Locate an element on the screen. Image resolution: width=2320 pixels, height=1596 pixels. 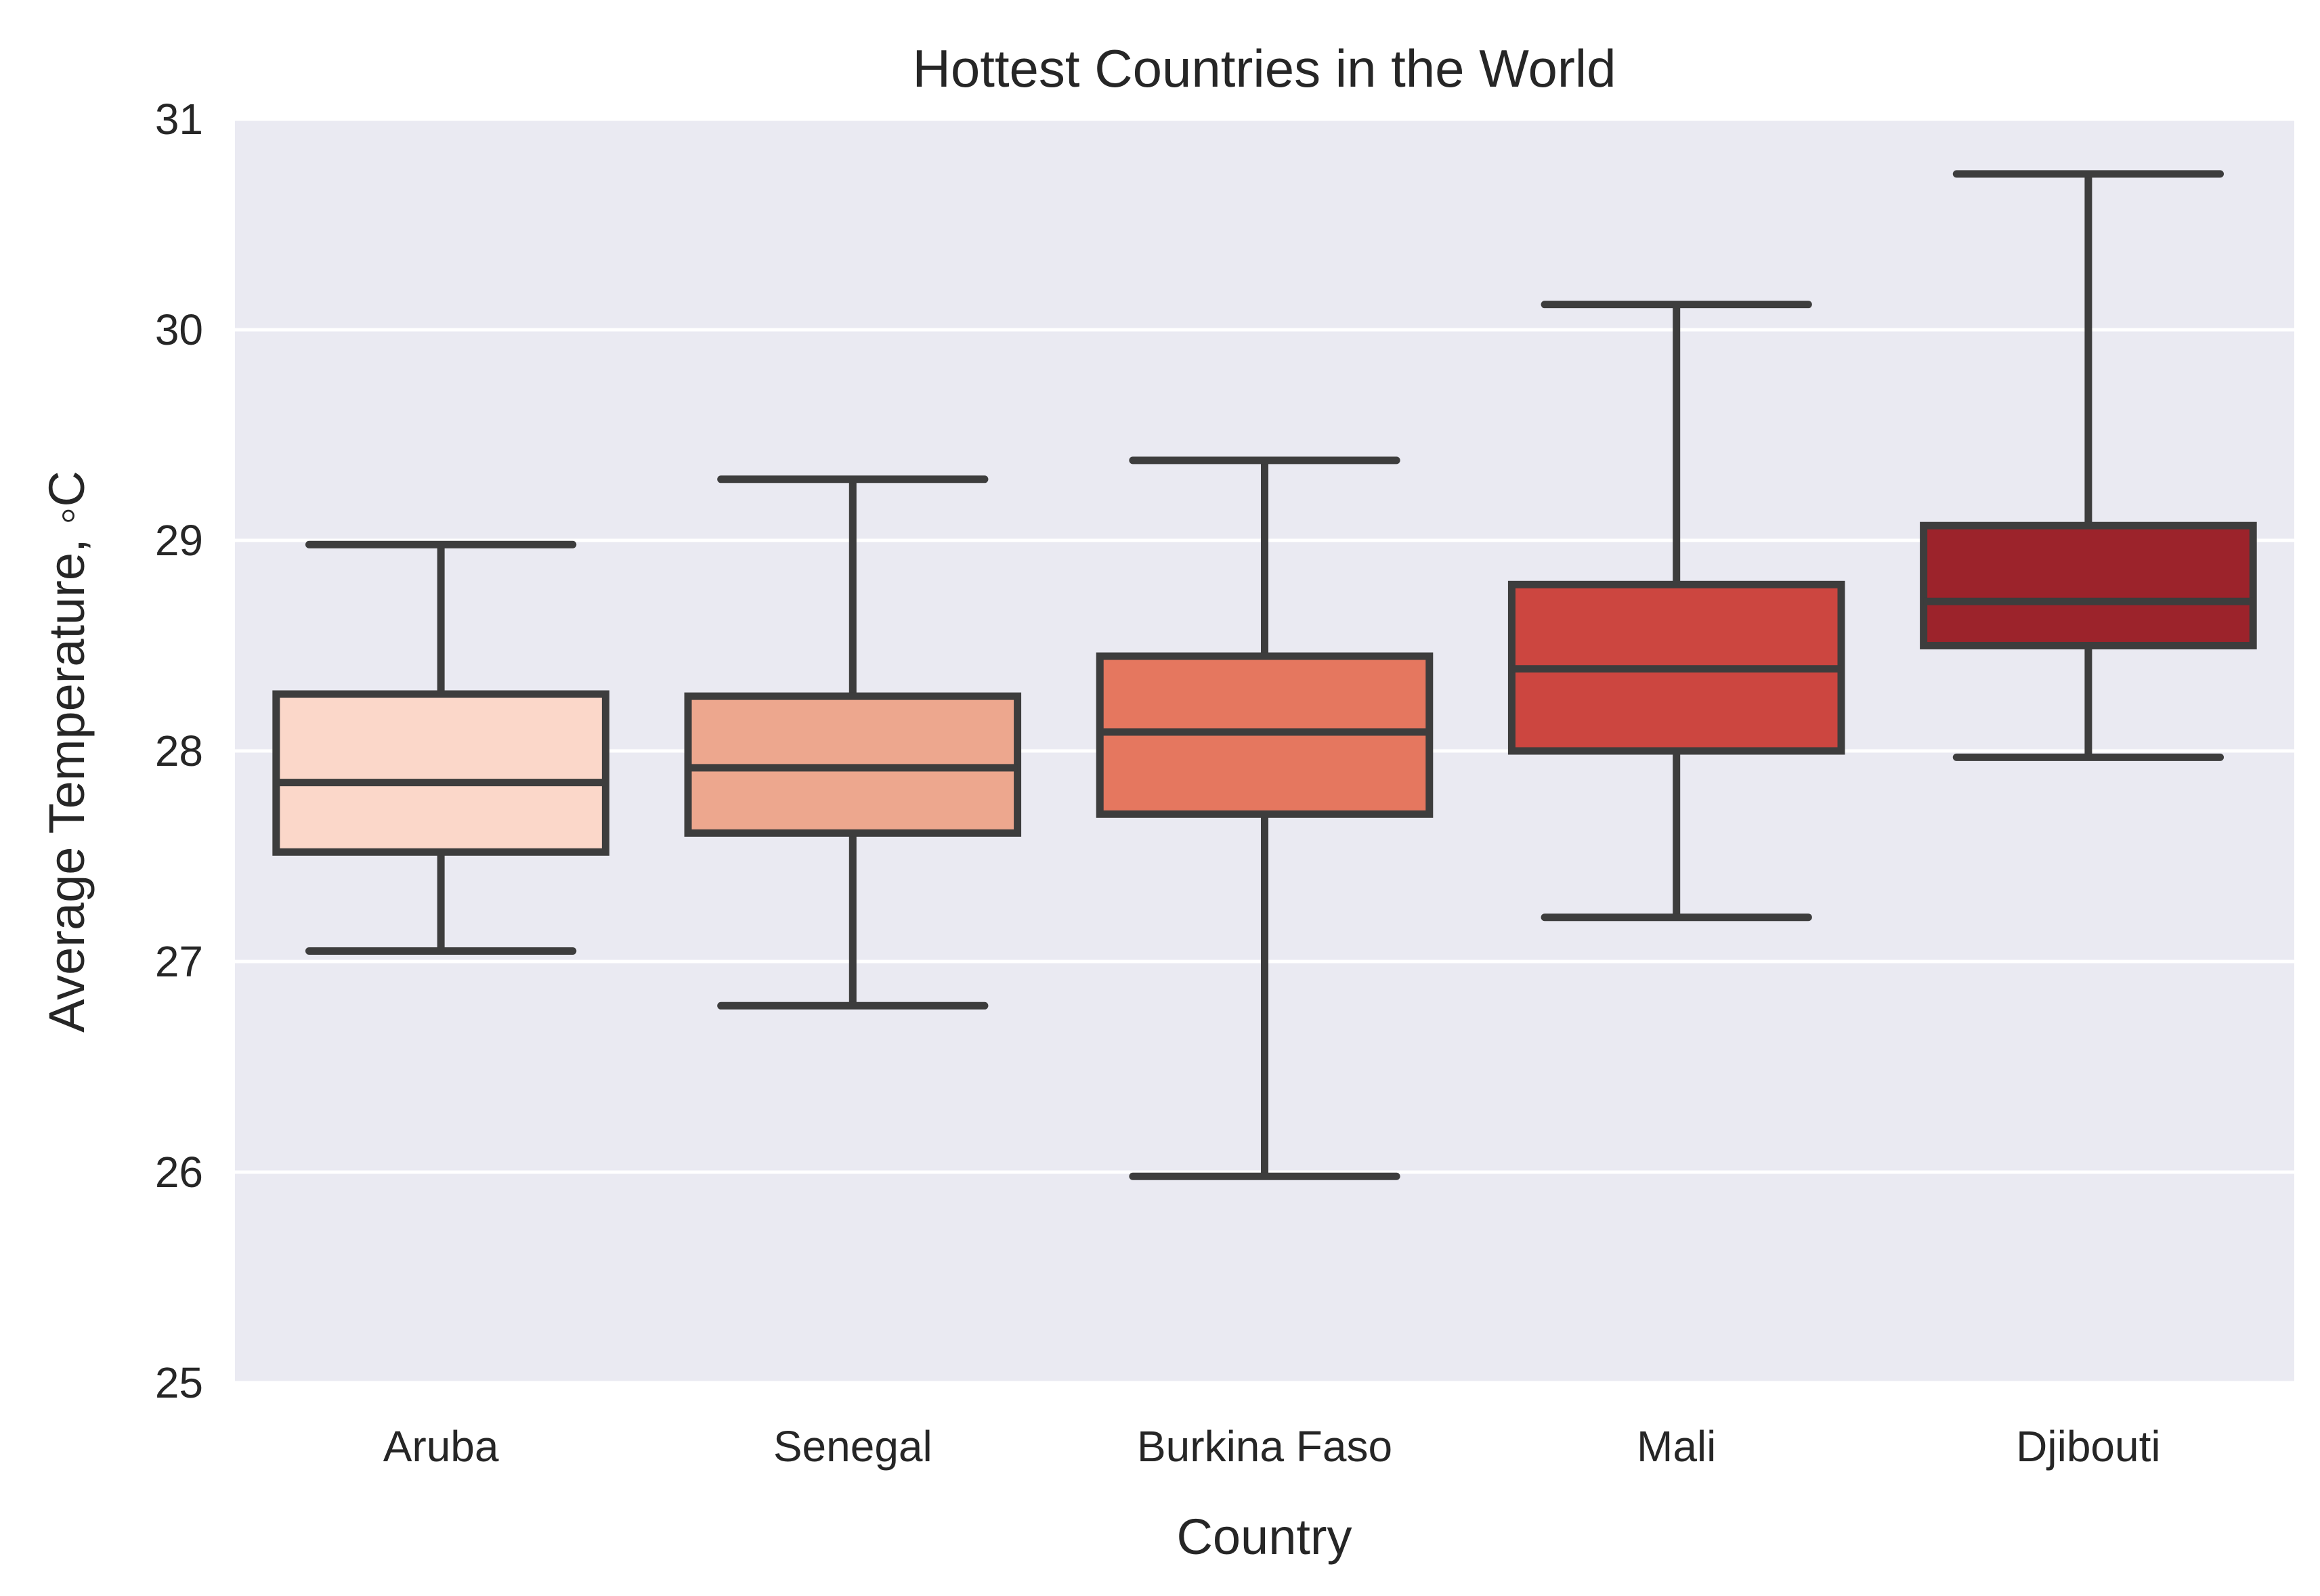
y-tick-label: 28 is located at coordinates (179, 751).